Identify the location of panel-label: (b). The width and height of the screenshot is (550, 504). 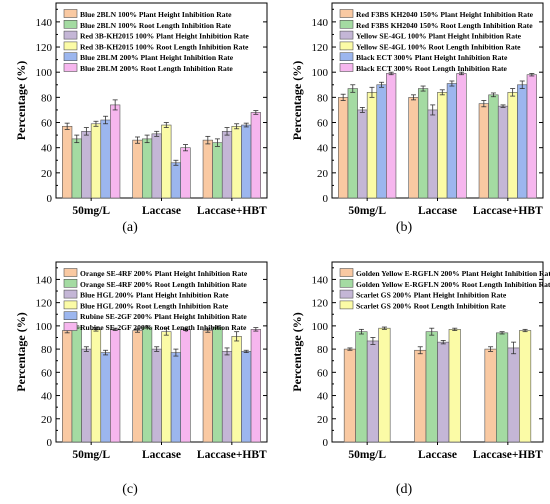
(404, 227).